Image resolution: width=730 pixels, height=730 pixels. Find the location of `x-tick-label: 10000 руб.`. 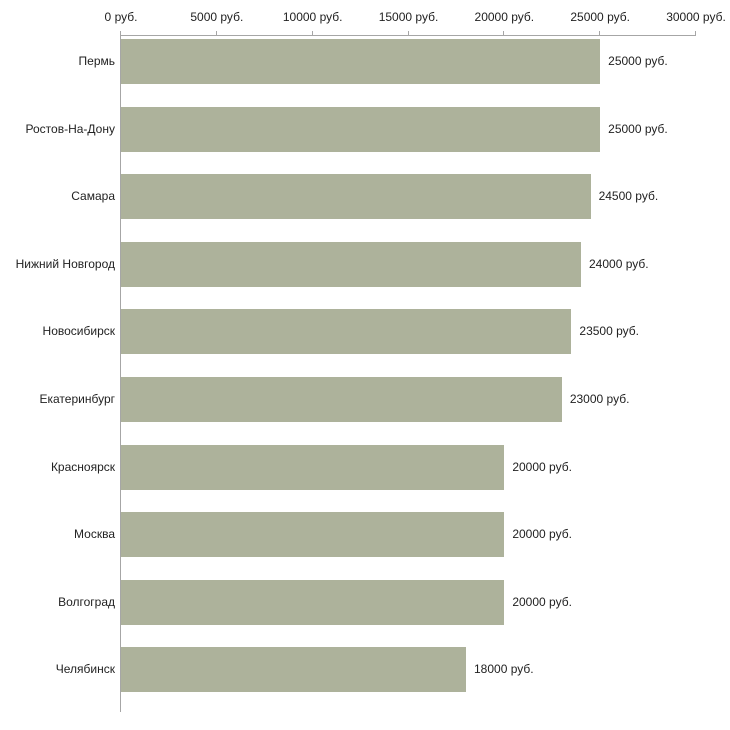

x-tick-label: 10000 руб. is located at coordinates (312, 17).